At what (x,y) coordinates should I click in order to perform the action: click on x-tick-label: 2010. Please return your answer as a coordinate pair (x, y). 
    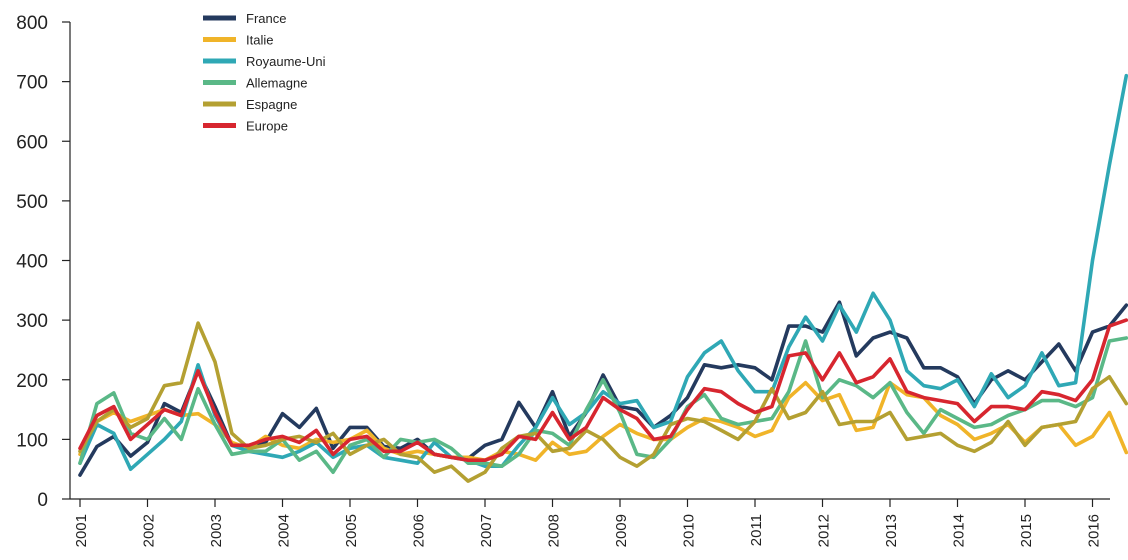
    Looking at the image, I should click on (689, 530).